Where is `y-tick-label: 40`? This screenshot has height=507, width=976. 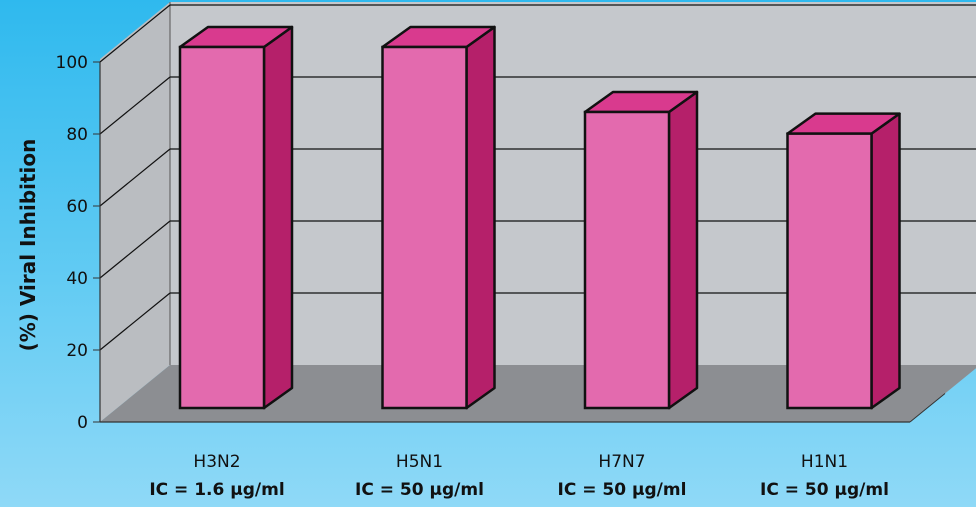
y-tick-label: 40 is located at coordinates (77, 279).